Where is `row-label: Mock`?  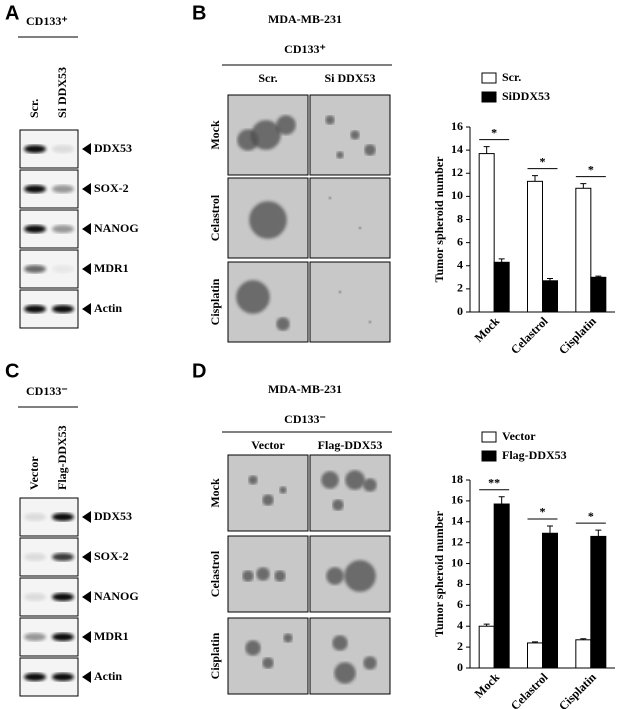
row-label: Mock is located at coordinates (215, 135).